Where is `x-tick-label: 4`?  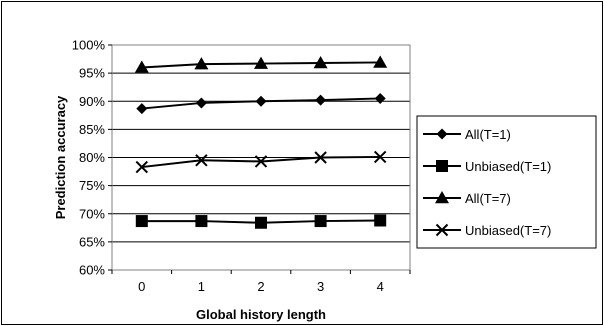 x-tick-label: 4 is located at coordinates (380, 286).